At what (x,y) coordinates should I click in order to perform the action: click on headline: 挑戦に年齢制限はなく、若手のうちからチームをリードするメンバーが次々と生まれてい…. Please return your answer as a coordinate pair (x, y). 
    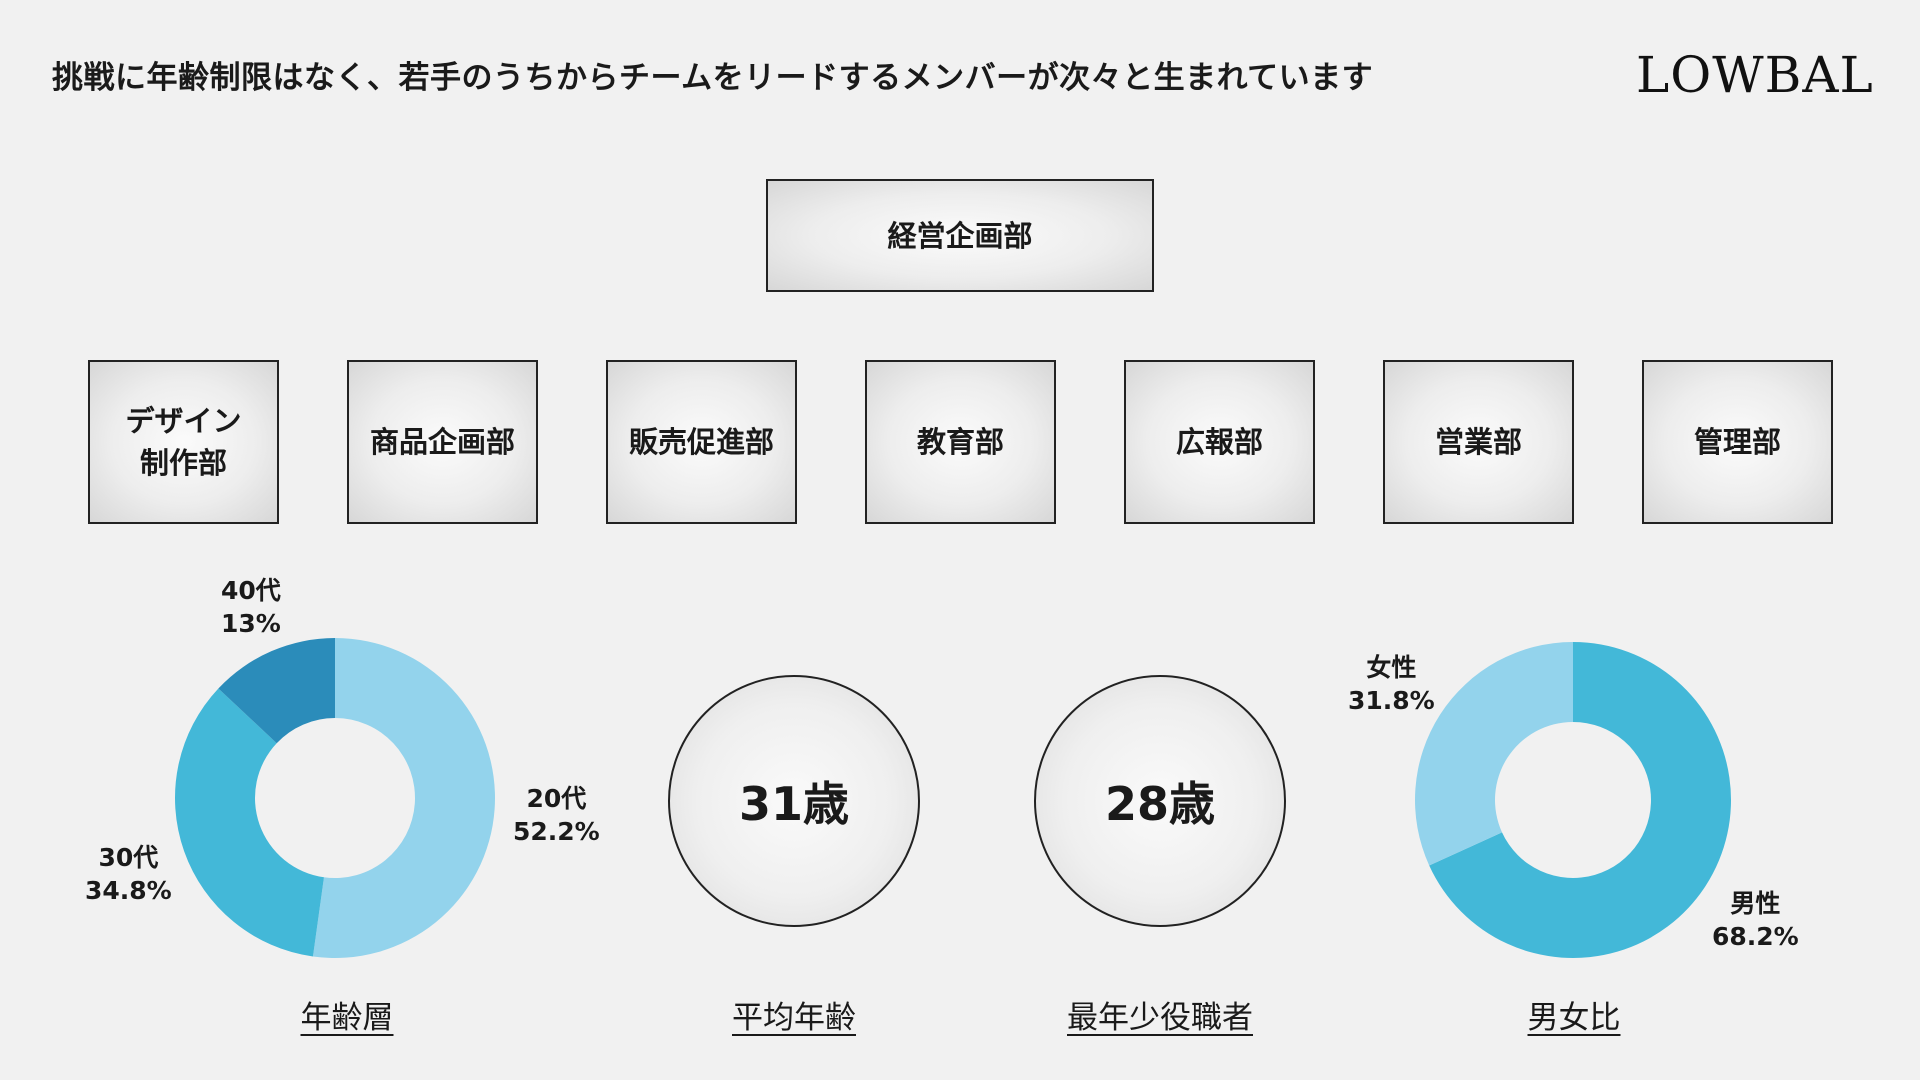
    Looking at the image, I should click on (713, 78).